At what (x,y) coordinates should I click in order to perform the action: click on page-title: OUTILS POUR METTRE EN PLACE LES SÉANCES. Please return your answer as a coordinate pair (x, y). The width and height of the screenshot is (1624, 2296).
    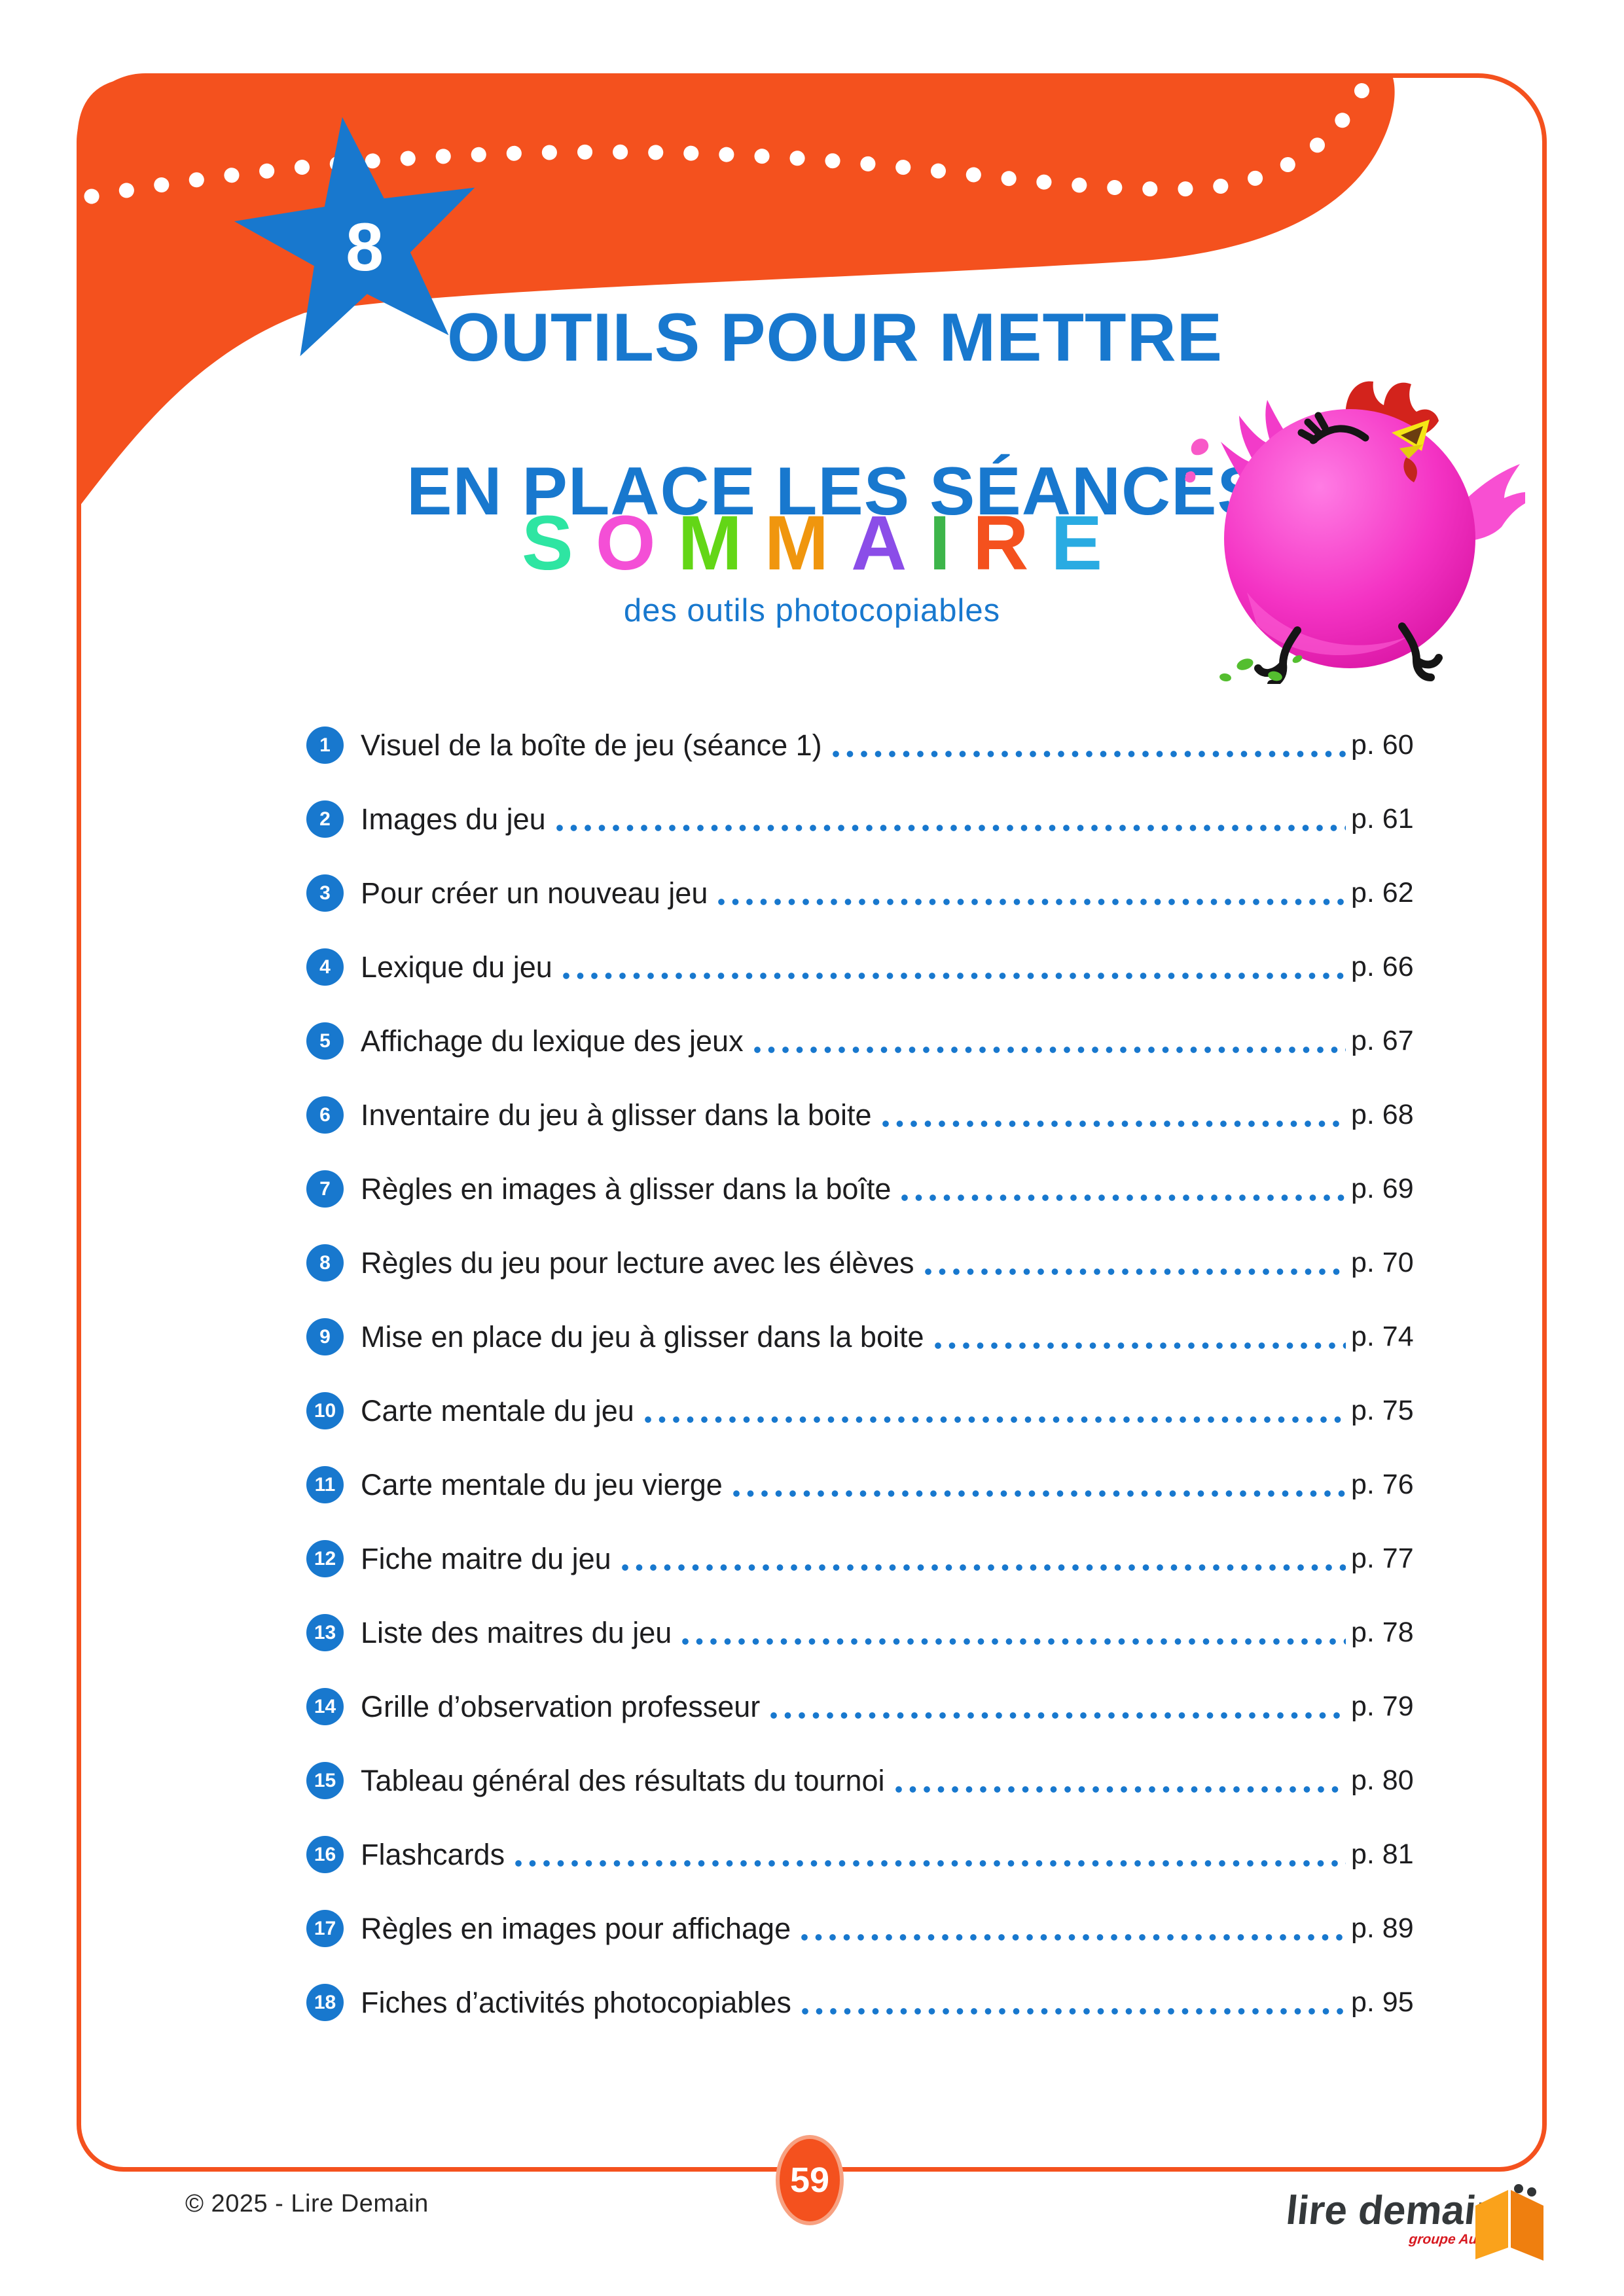
    Looking at the image, I should click on (812, 415).